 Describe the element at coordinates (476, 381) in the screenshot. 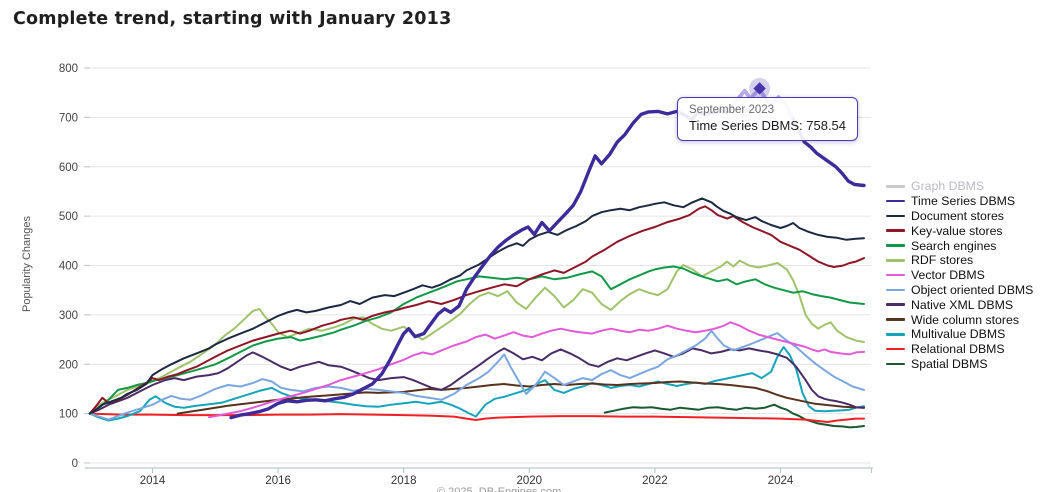

I see `series-line-native-xml-dbms` at that location.